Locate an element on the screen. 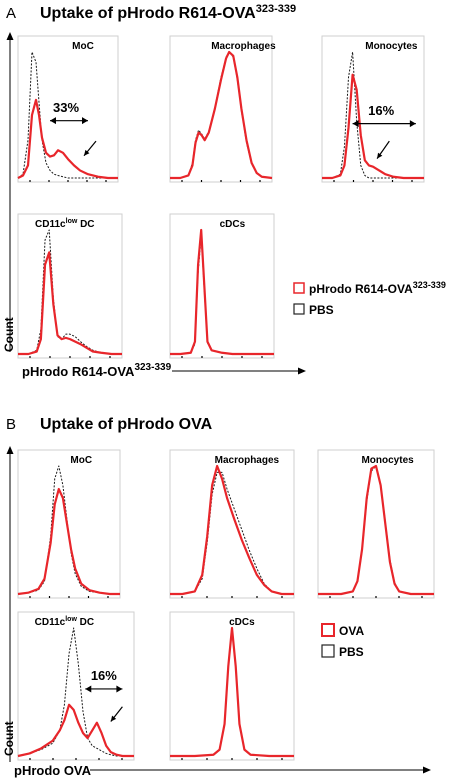 This screenshot has width=474, height=780. histogram-6: MoC is located at coordinates (69, 524).